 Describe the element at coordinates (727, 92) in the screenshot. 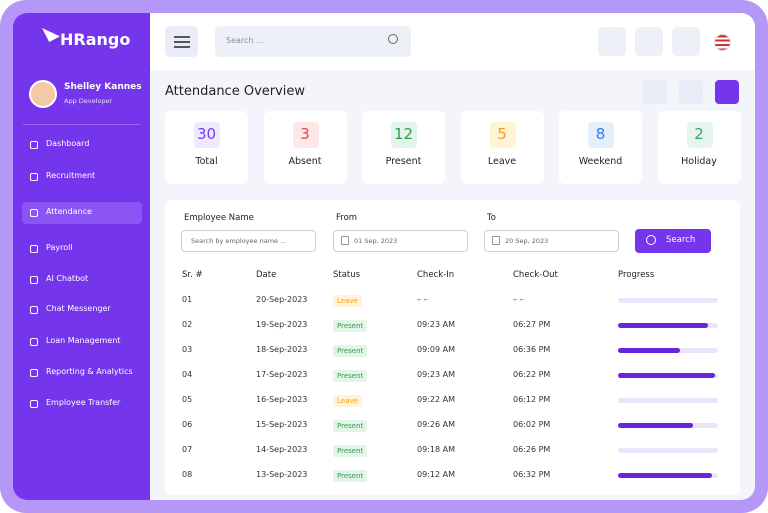

I see `info-button` at that location.